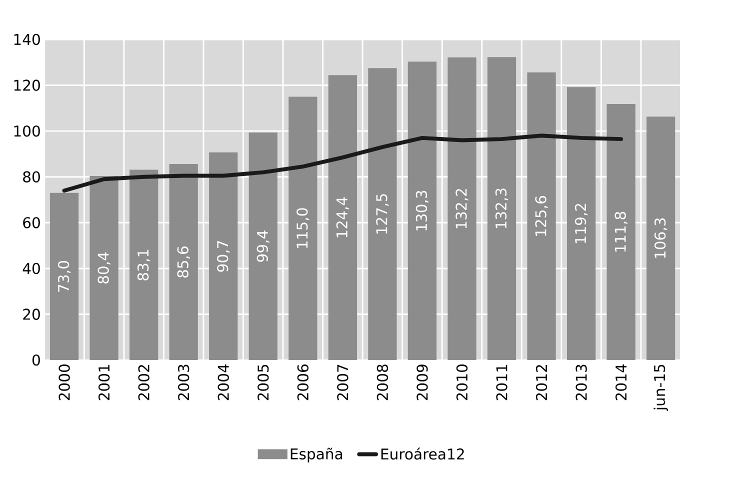 The image size is (733, 488). I want to click on data-label: 124,4, so click(343, 217).